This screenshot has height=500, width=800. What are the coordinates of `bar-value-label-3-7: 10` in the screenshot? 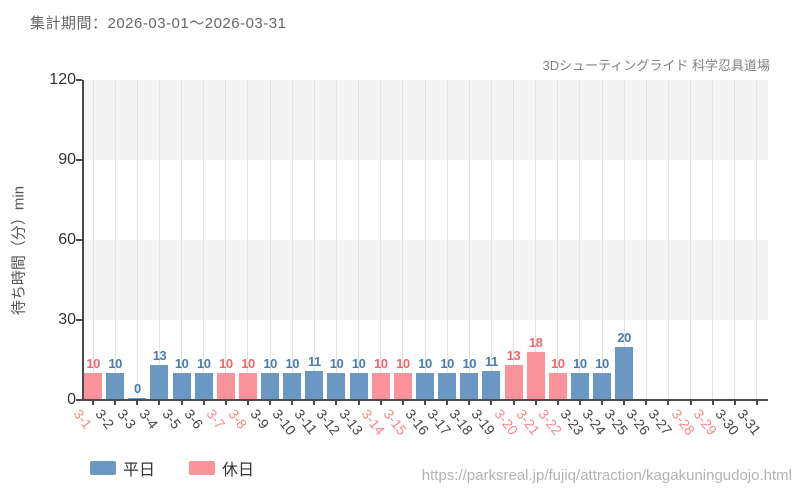 It's located at (226, 364).